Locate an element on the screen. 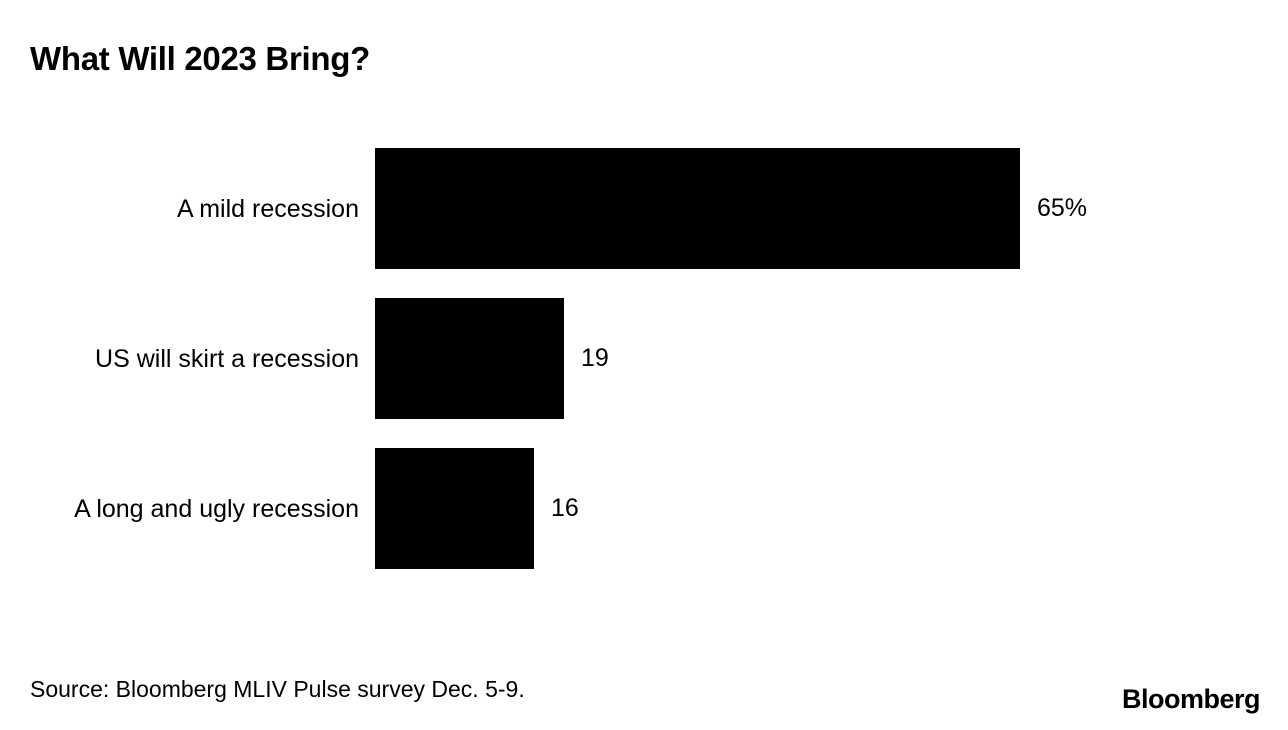 The image size is (1288, 730). bloomberg-logo: Bloomberg is located at coordinates (1191, 699).